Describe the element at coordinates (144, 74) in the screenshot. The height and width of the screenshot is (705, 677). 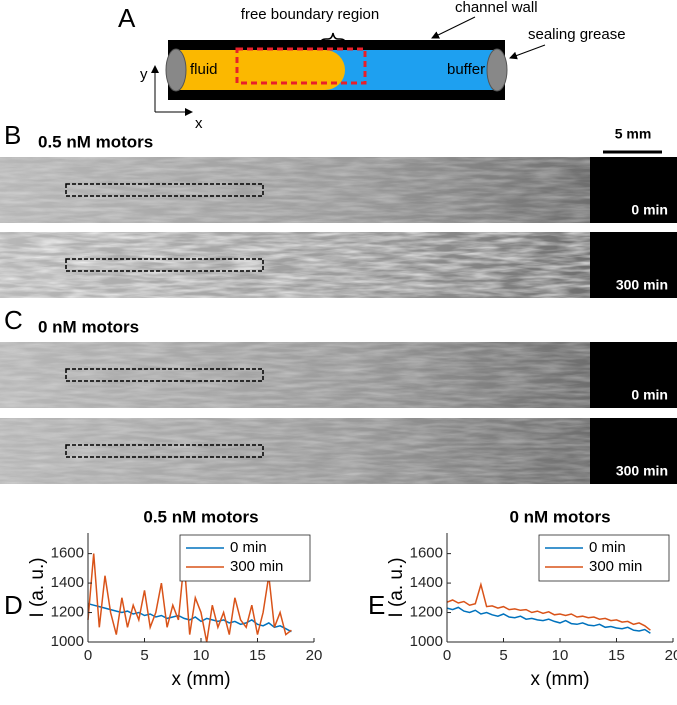
I see `label: y` at that location.